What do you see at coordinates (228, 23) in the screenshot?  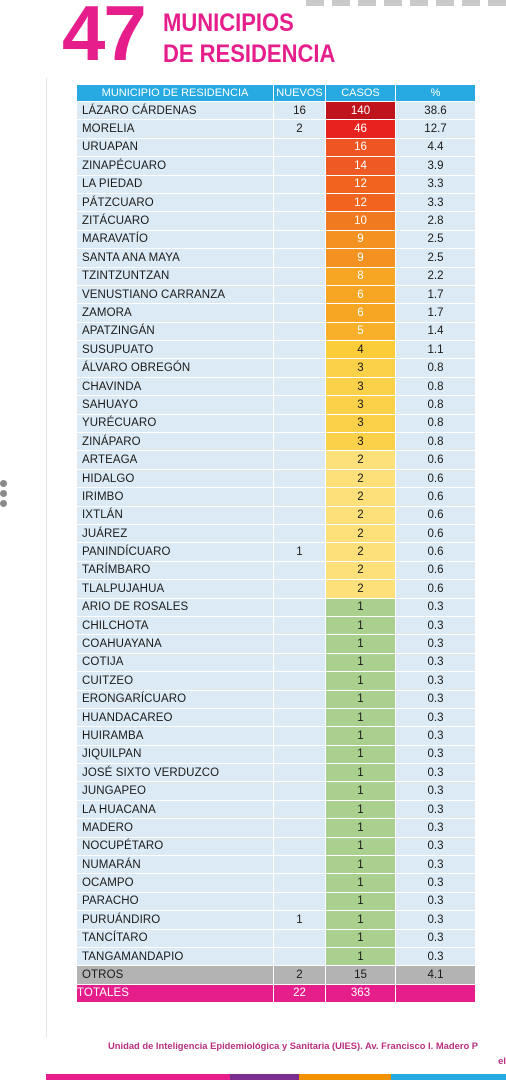 I see `title-line-1: MUNICIPIOS` at bounding box center [228, 23].